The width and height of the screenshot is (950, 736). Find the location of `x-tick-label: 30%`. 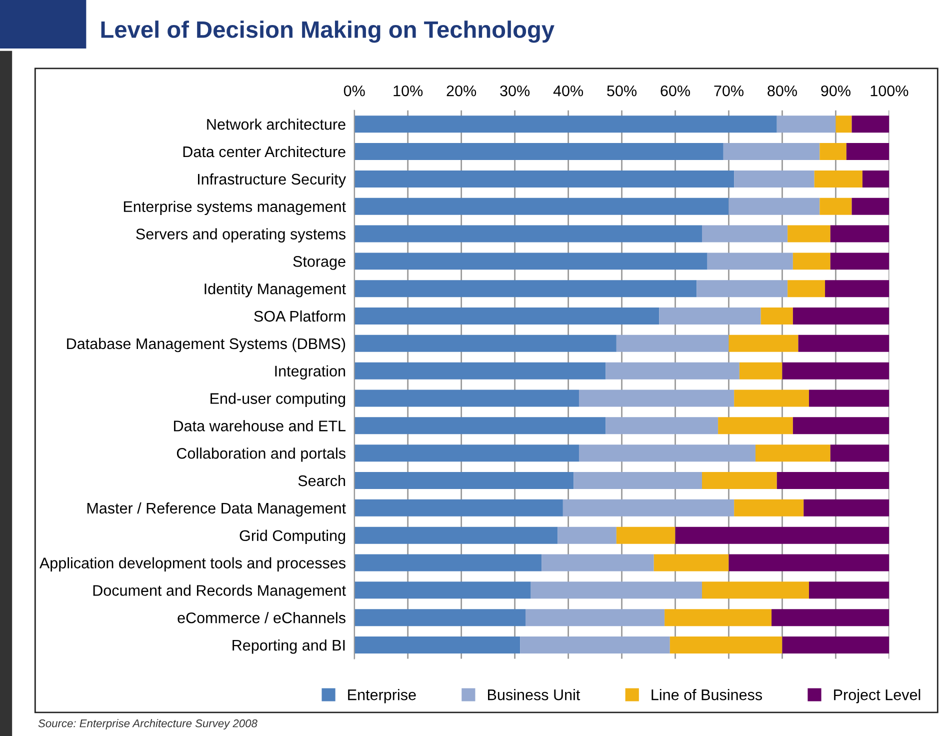

x-tick-label: 30% is located at coordinates (515, 90).